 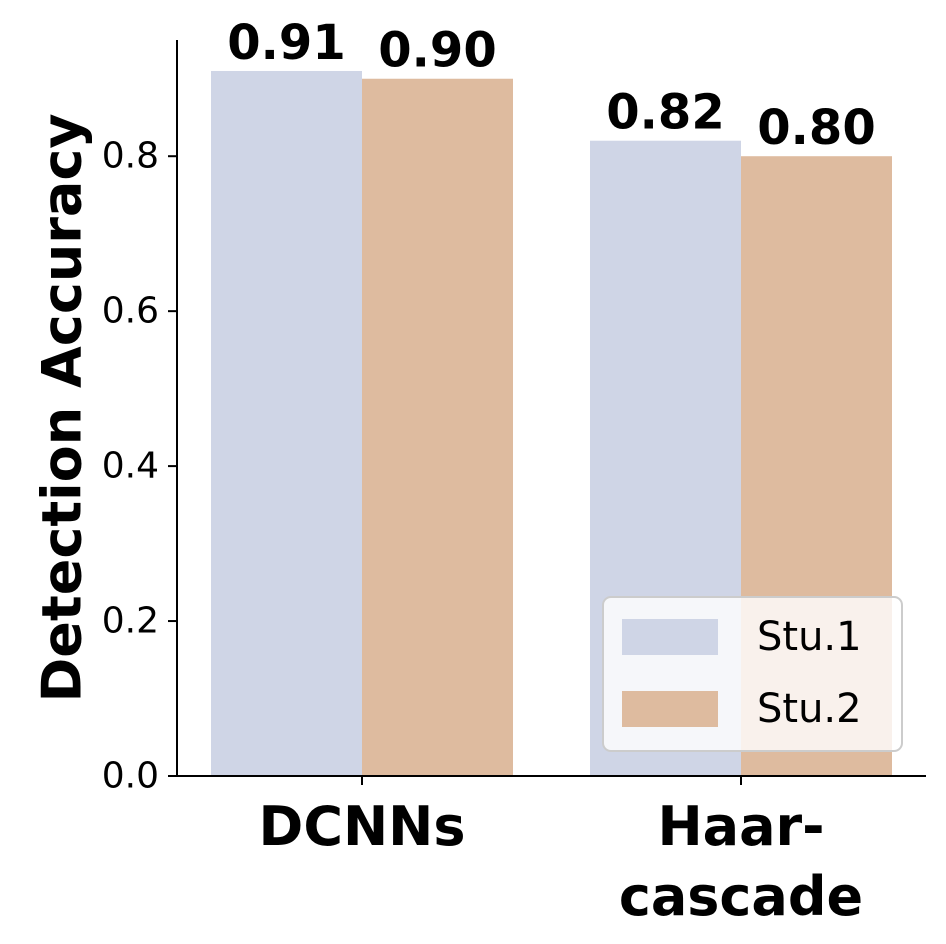 I want to click on y-ticks-group: 0.0 0.2 0.4 0.6 0.8, so click(x=139, y=466).